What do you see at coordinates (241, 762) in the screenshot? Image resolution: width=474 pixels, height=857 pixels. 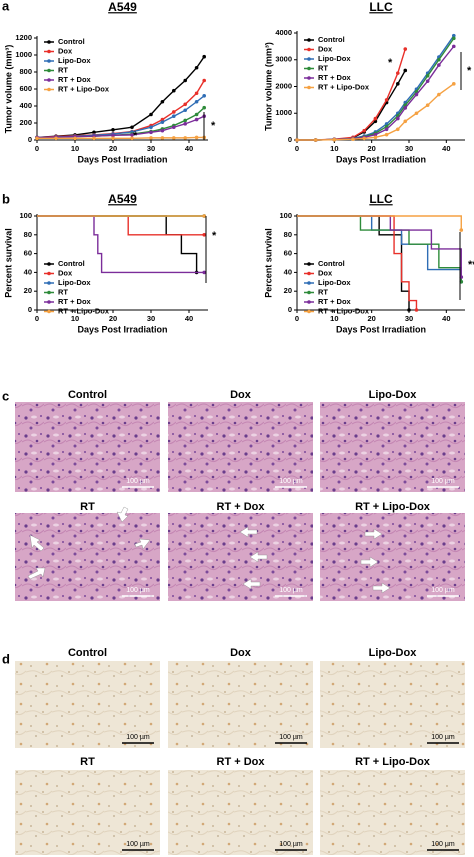 I see `image-title: RT + Dox` at bounding box center [241, 762].